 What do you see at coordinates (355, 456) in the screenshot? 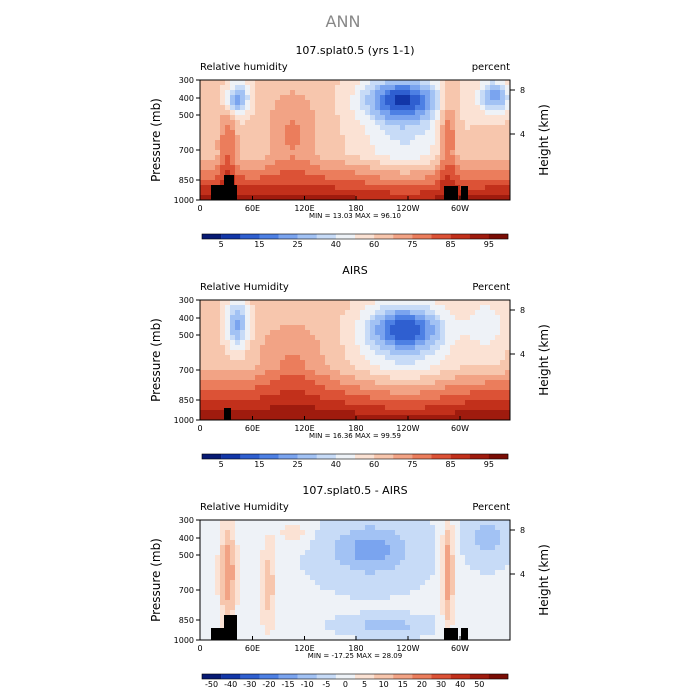
I see `colorbar-frame` at bounding box center [355, 456].